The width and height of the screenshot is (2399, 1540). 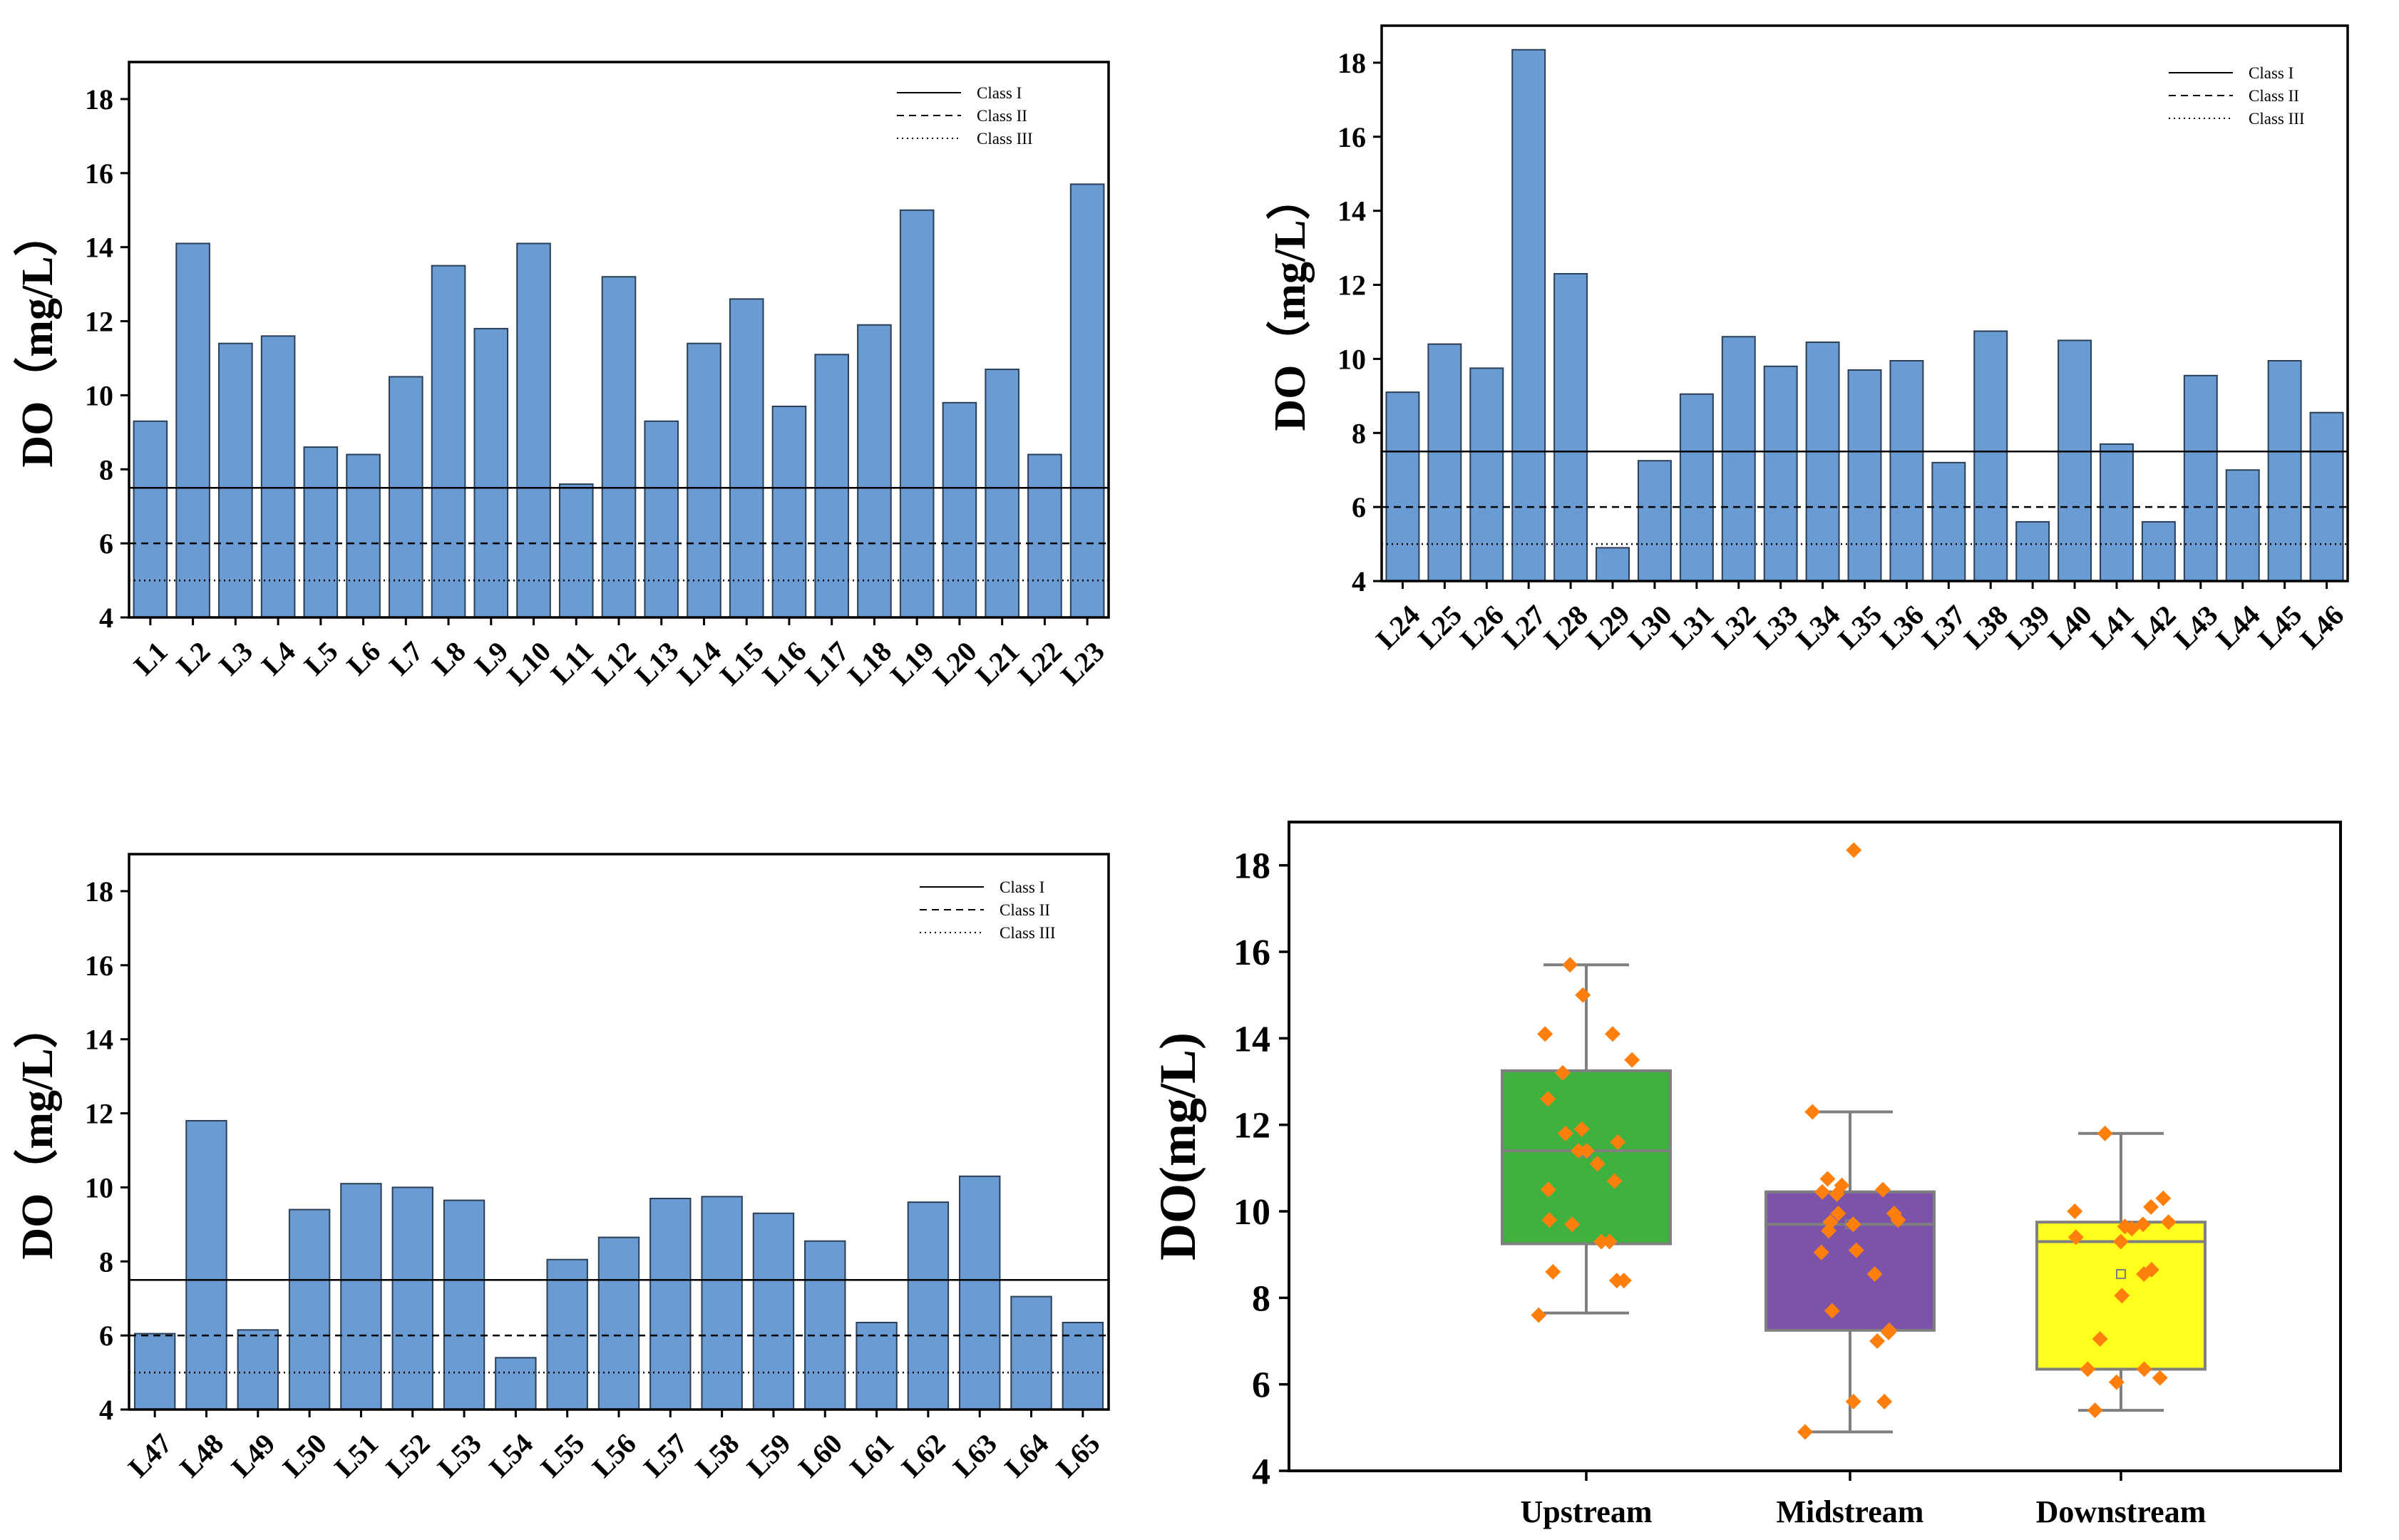 I want to click on x-tick-label: L50, so click(x=305, y=1455).